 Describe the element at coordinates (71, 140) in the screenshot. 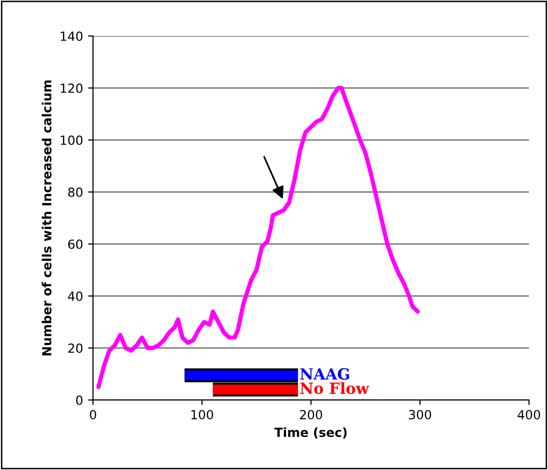

I see `y-tick-label: 100` at that location.